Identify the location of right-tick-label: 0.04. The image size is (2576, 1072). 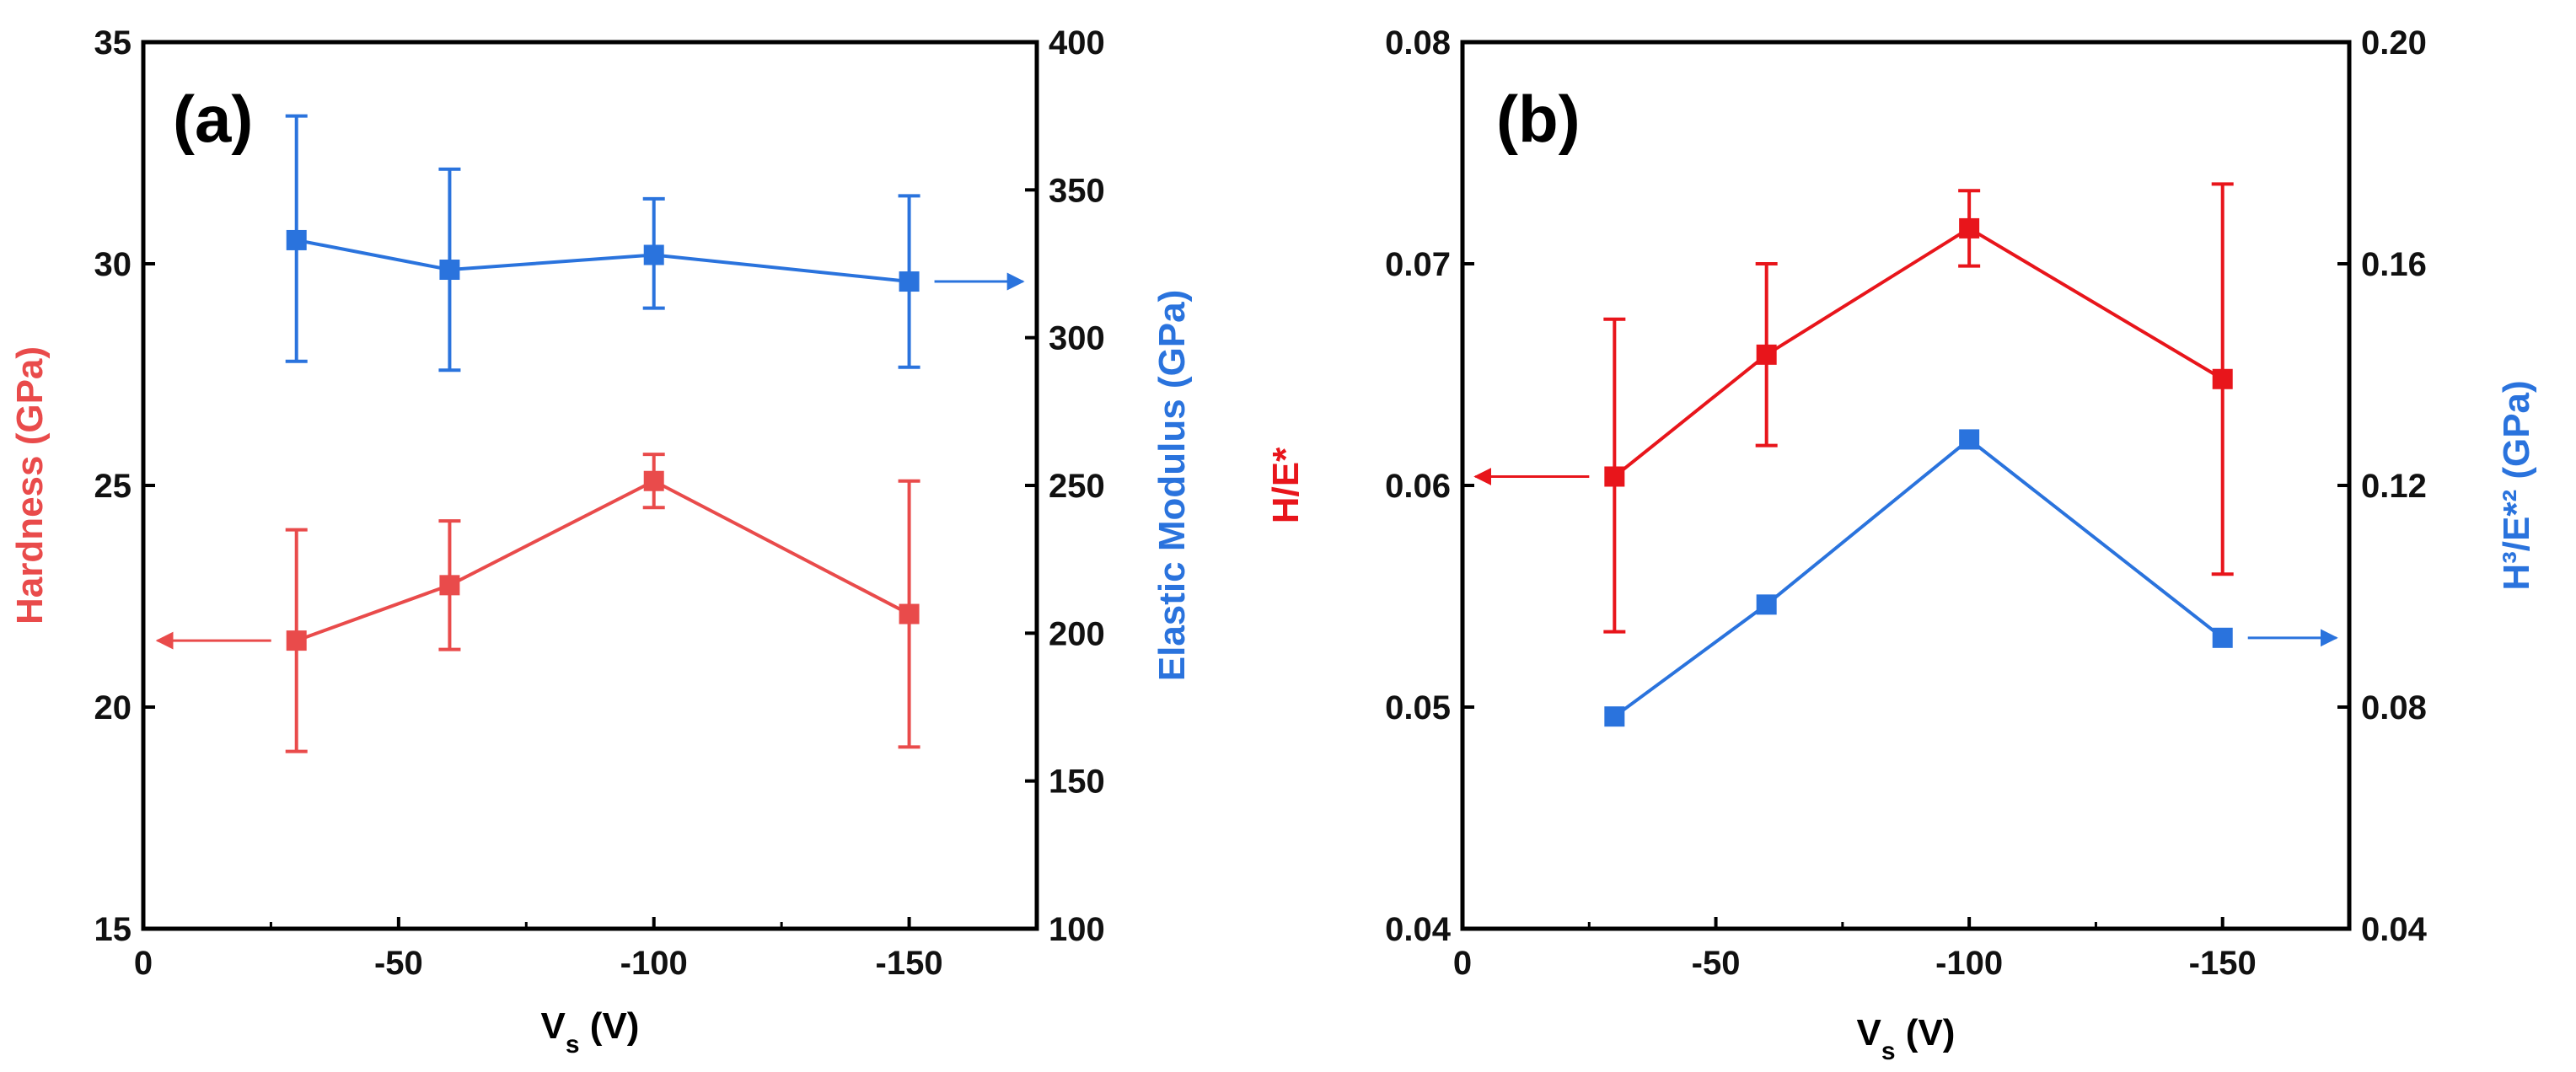
(2394, 929).